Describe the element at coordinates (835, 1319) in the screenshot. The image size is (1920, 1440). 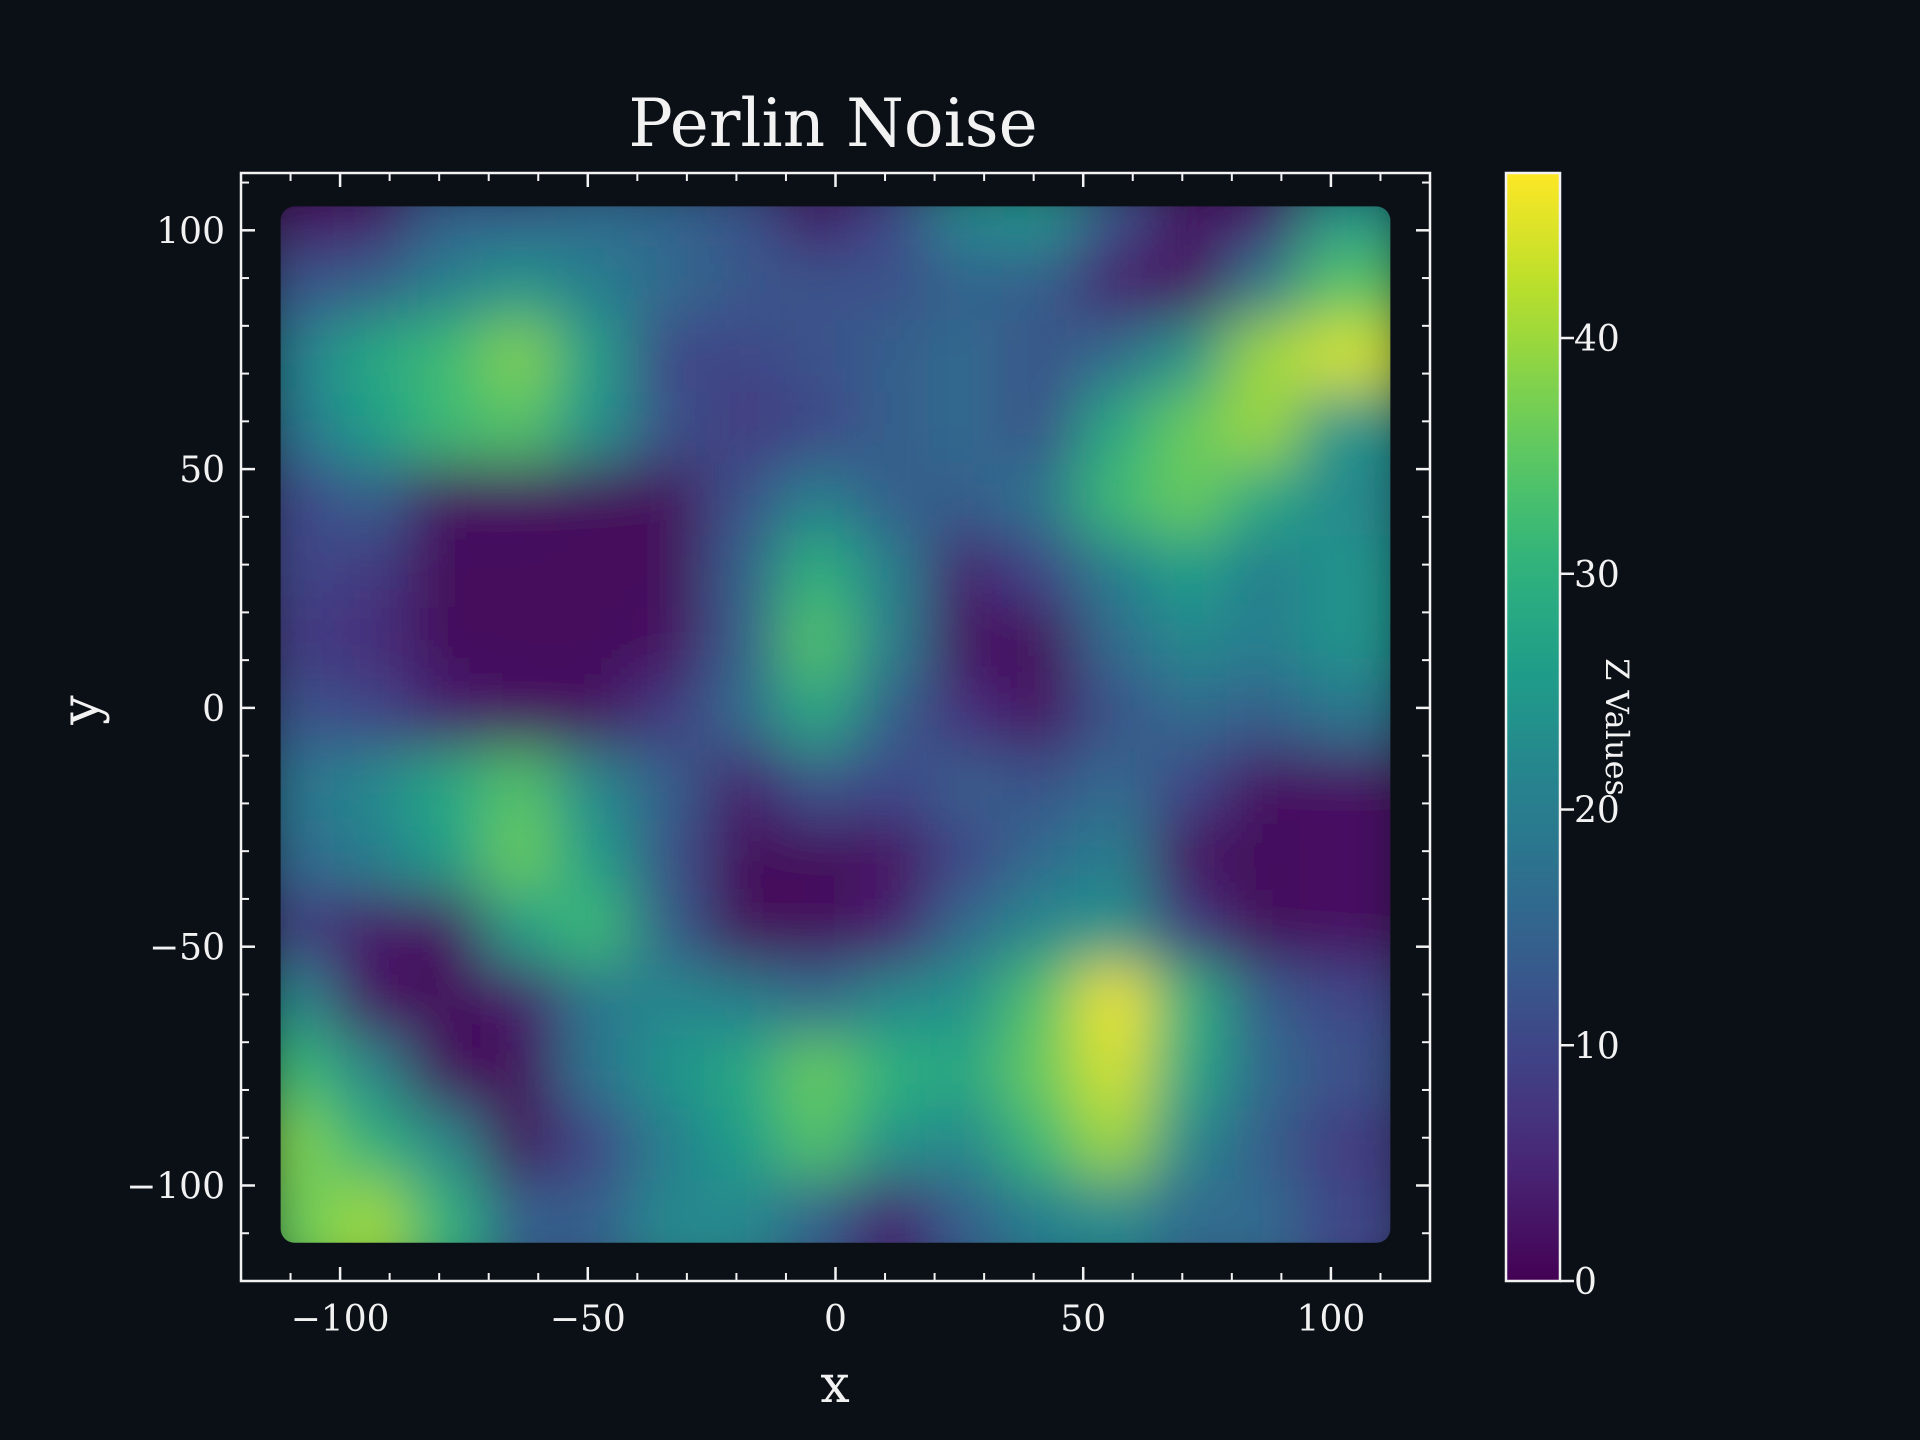
I see `x-tick-label: 0` at that location.